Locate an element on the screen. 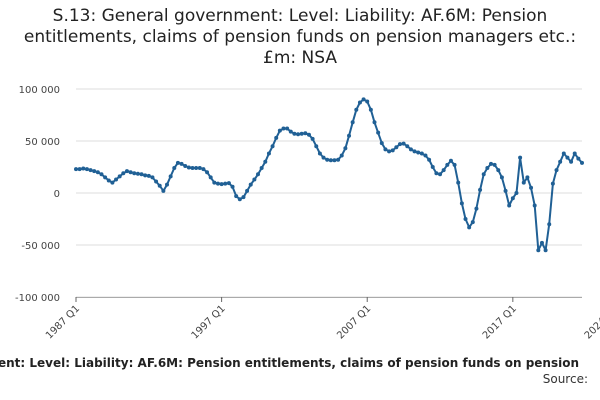  x-tick-label: 2024 Q1 is located at coordinates (591, 322).